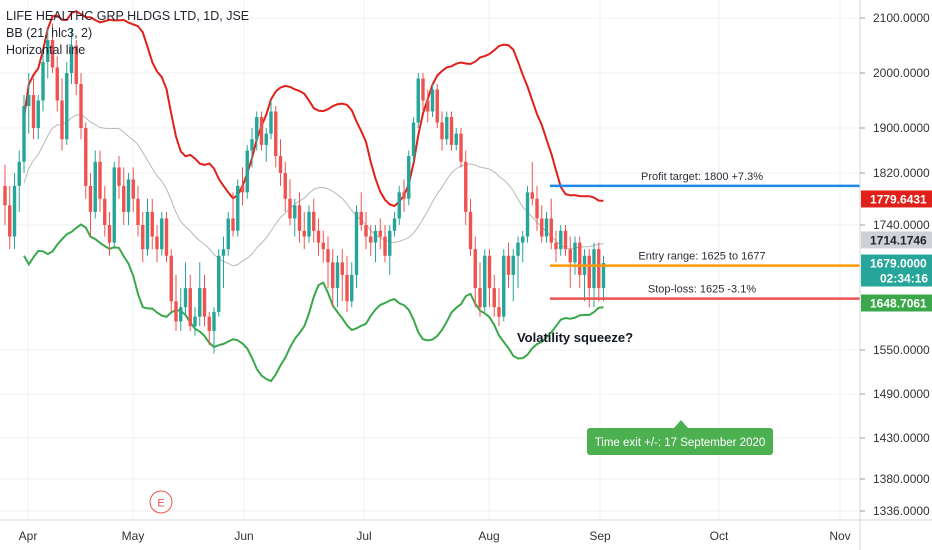 Image resolution: width=932 pixels, height=550 pixels. What do you see at coordinates (49, 33) in the screenshot?
I see `legend-indicator: BB (21, hlc3, 2)` at bounding box center [49, 33].